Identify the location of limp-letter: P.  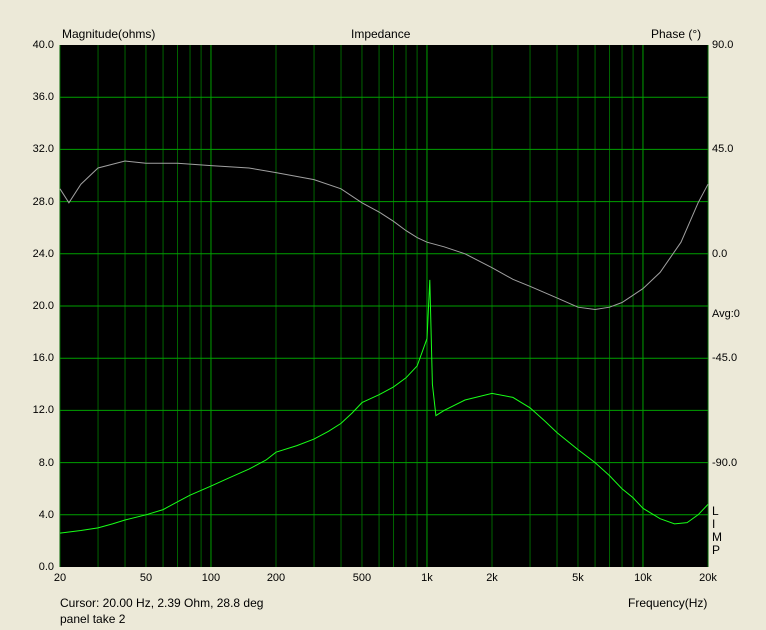
(716, 550).